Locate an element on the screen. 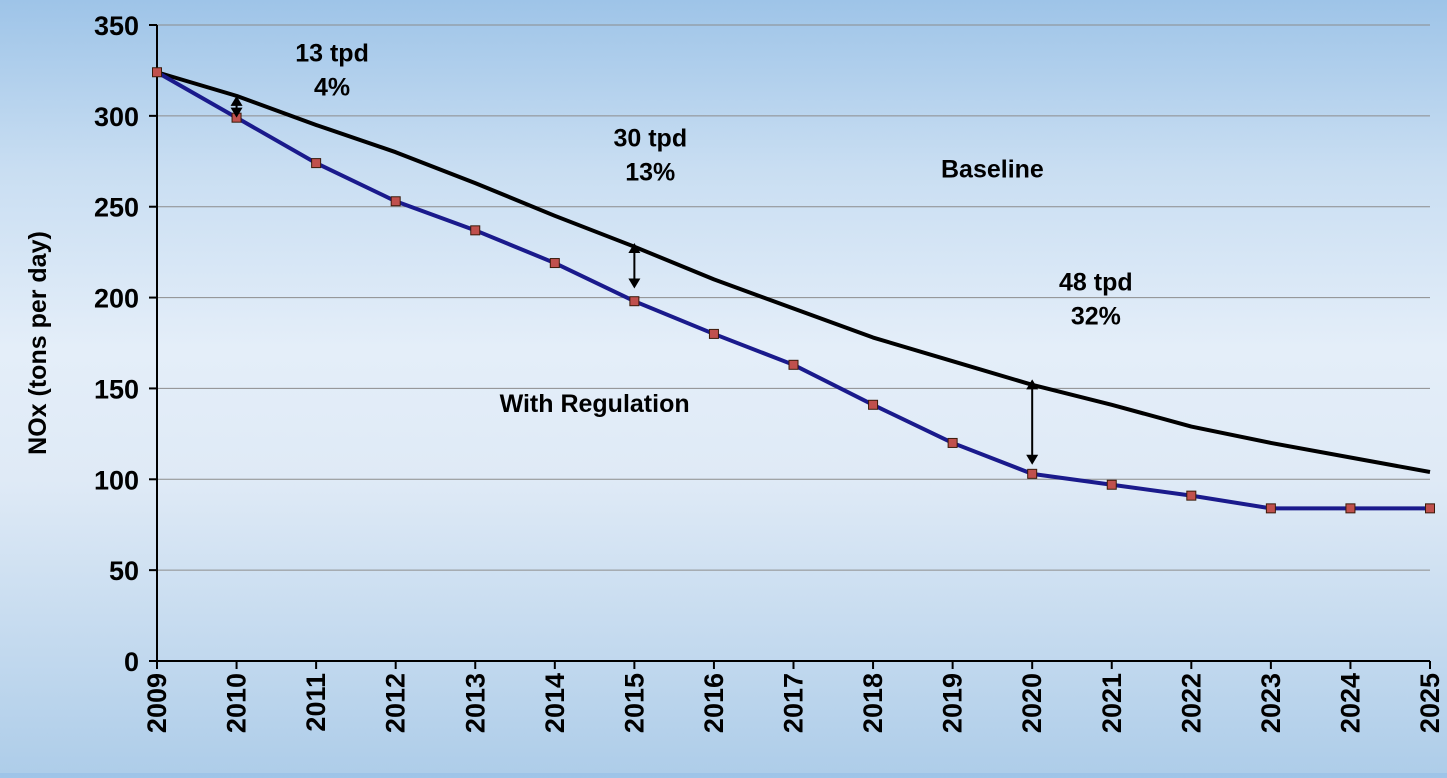  annotation-label: 48 tpd is located at coordinates (1096, 282).